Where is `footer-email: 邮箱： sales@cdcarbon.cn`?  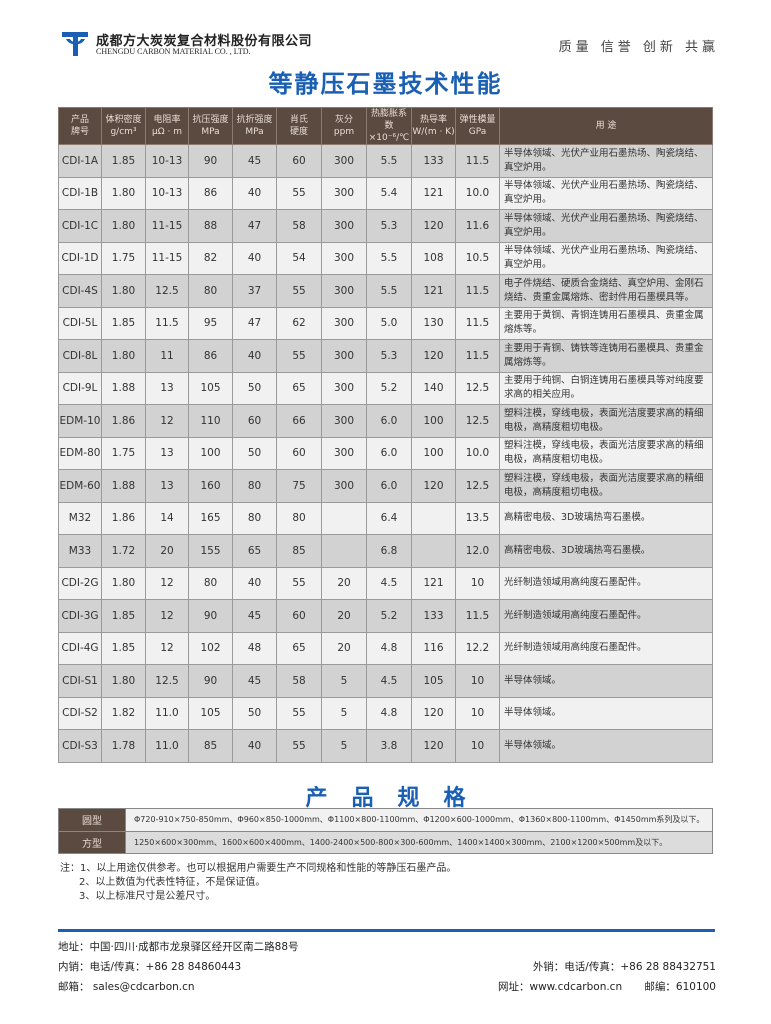
footer-email: 邮箱： sales@cdcarbon.cn is located at coordinates (126, 987).